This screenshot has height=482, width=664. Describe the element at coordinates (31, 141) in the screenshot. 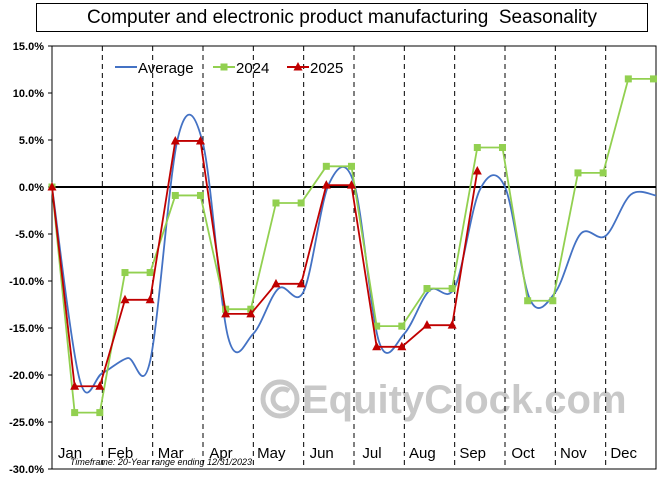

I see `y-tick-label: 5.0%` at that location.